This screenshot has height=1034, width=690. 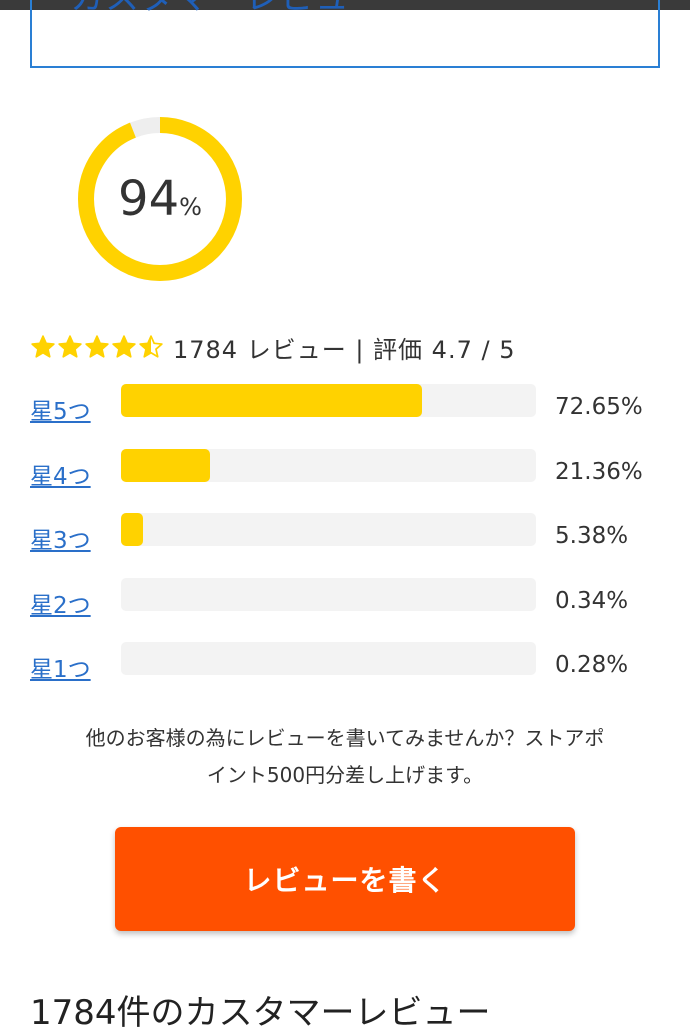 I want to click on star-rating, so click(x=97, y=347).